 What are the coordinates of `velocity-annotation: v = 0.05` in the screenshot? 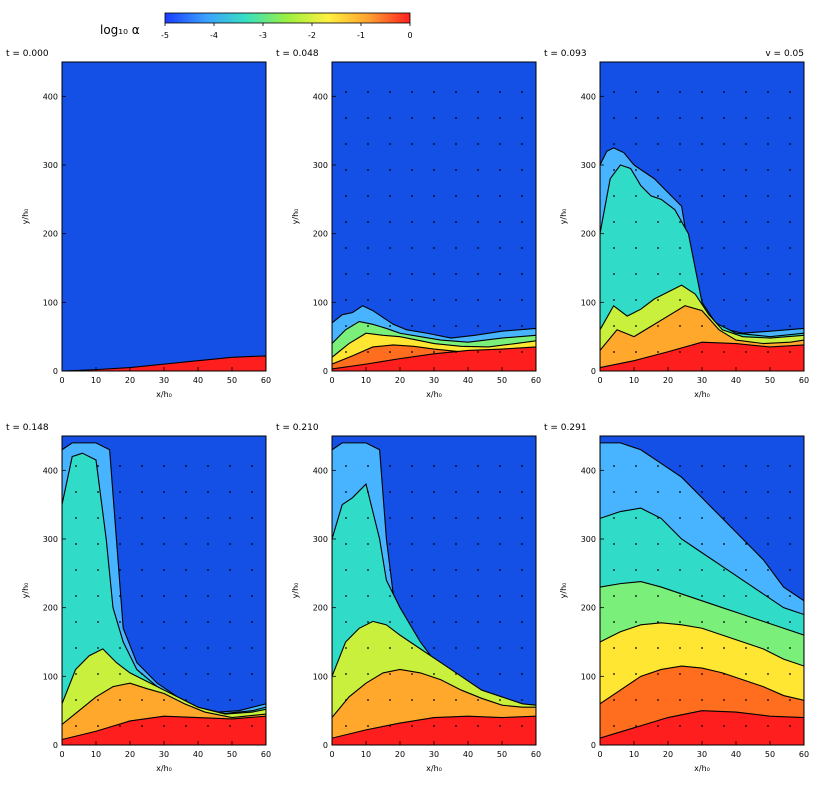 It's located at (784, 54).